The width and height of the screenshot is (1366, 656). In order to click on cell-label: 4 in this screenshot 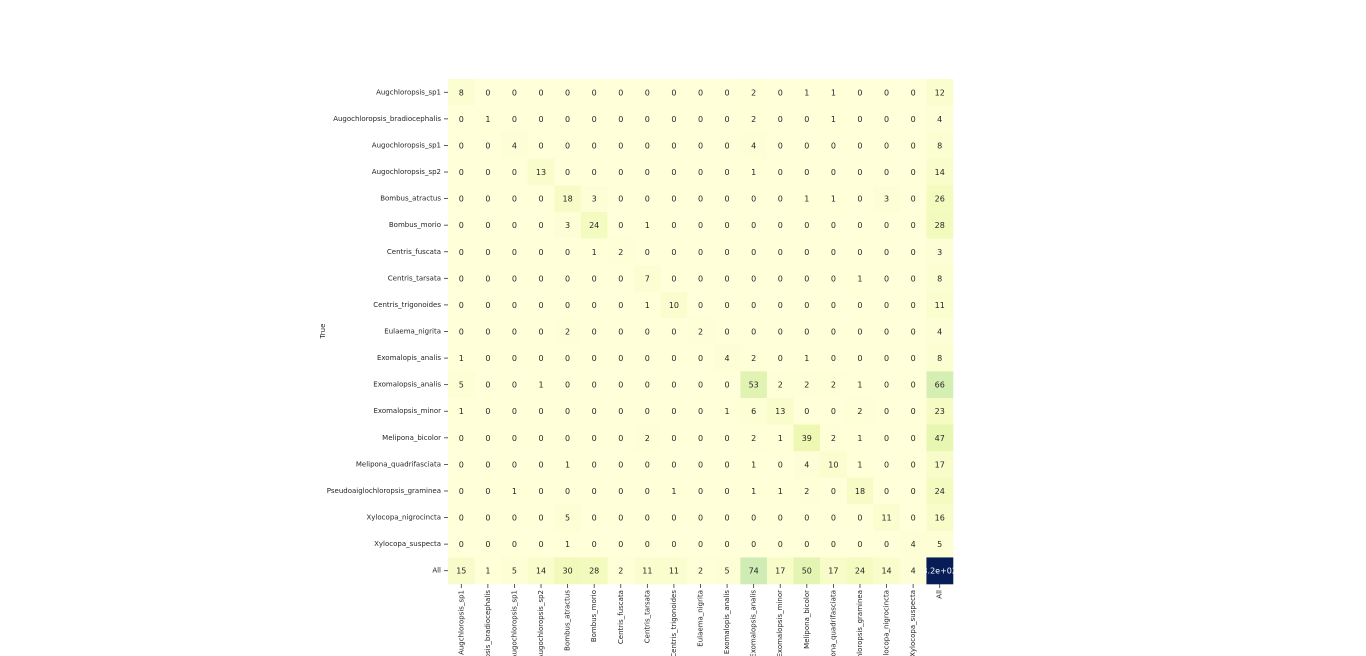, I will do `click(939, 119)`.